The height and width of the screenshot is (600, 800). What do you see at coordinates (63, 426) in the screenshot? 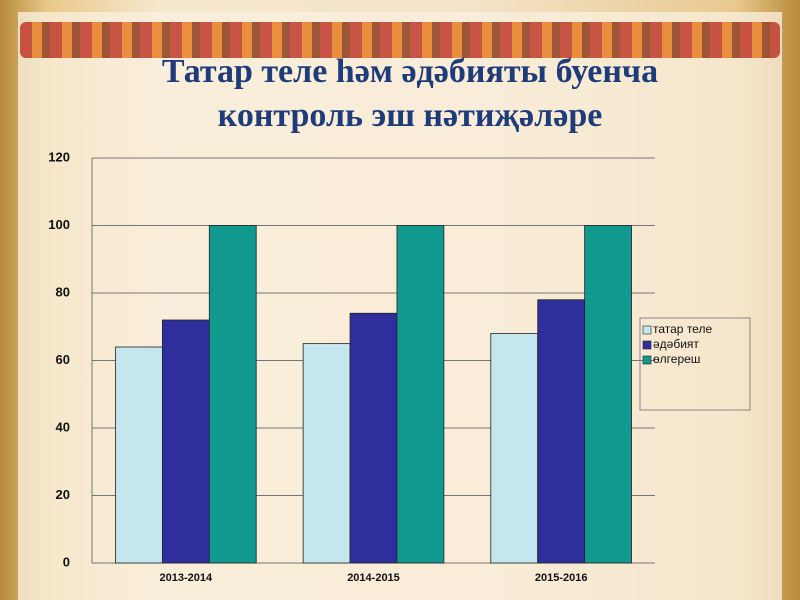
I see `y-tick-label: 40` at bounding box center [63, 426].